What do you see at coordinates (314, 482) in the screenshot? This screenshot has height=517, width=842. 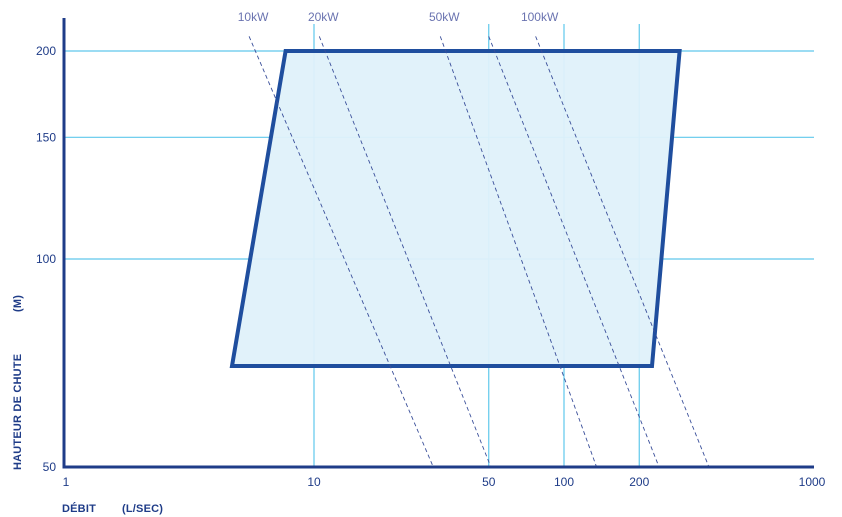 I see `x-tick-label: 10` at bounding box center [314, 482].